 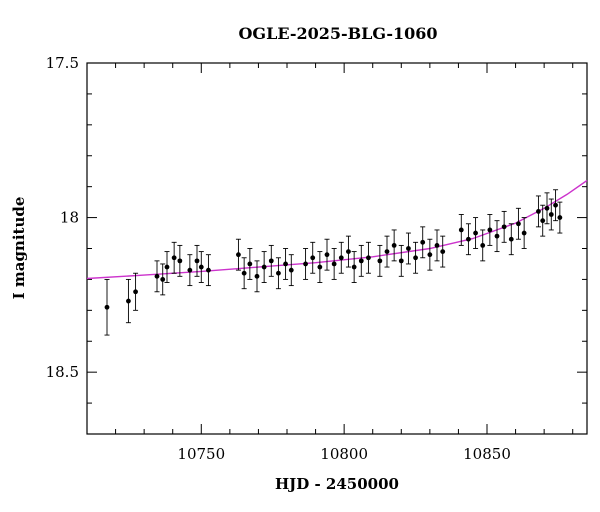 I want to click on y-tick-label: 18.5, so click(x=62, y=372).